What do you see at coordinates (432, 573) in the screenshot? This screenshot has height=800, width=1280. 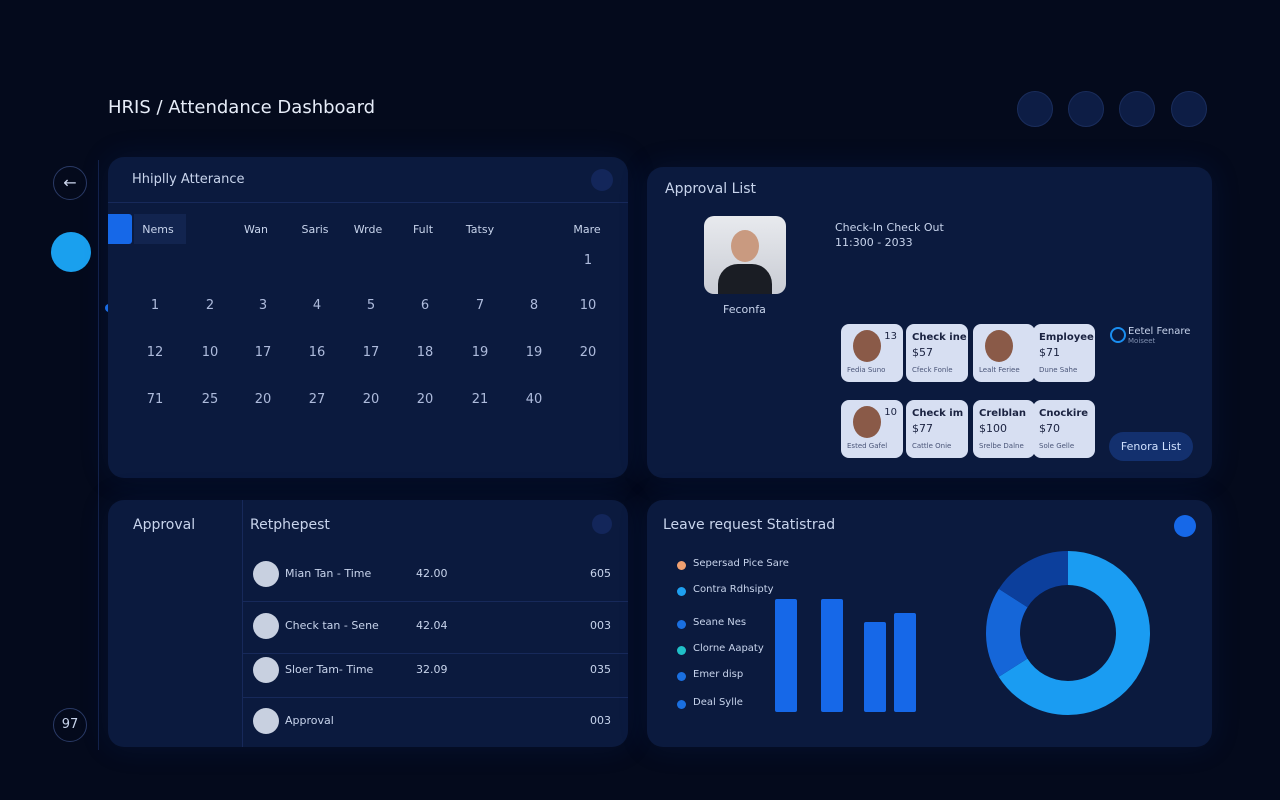 I see `row-time: 42.00` at bounding box center [432, 573].